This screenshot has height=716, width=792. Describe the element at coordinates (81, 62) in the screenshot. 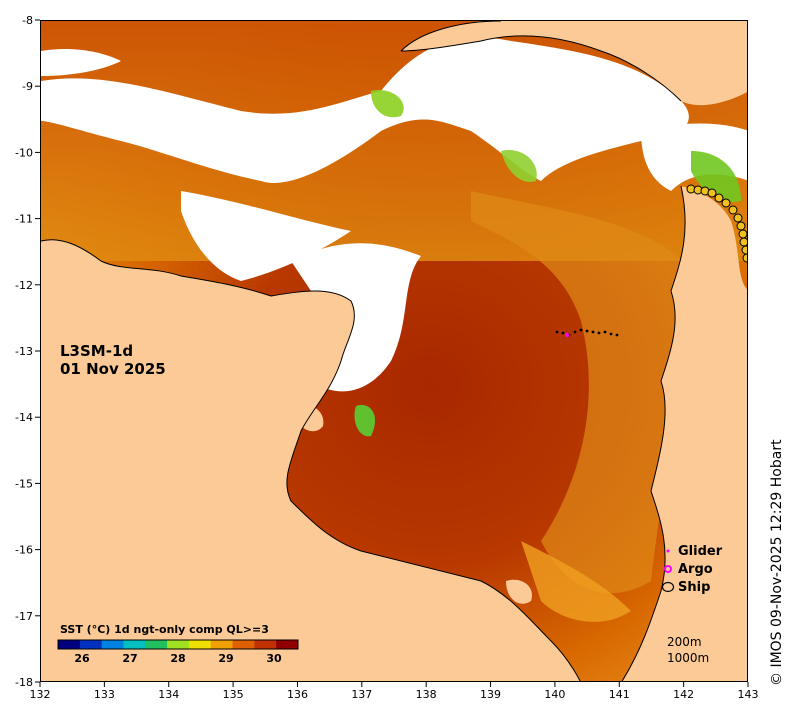

I see `cloud-northwest` at that location.